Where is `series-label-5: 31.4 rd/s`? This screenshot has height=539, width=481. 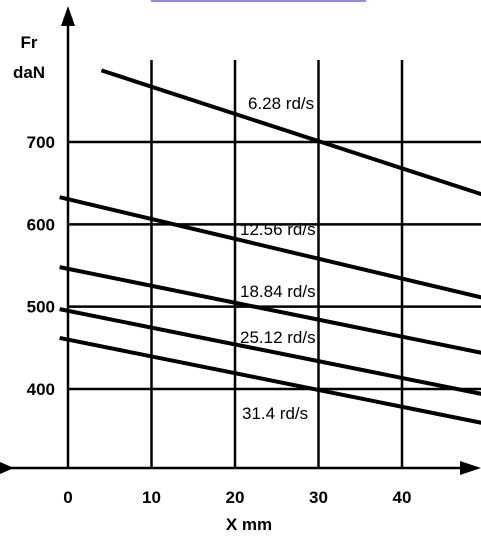 series-label-5: 31.4 rd/s is located at coordinates (275, 413).